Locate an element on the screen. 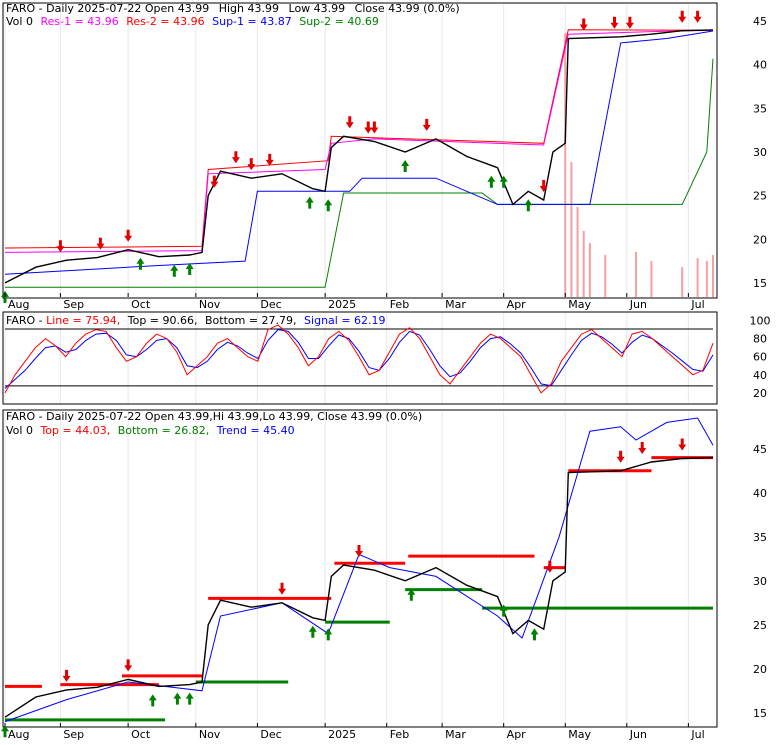 The height and width of the screenshot is (745, 780). y-tick-label: 15 is located at coordinates (760, 713).